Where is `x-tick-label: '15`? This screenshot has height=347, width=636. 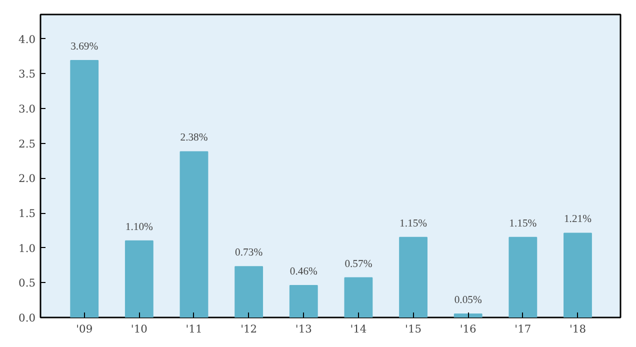 x-tick-label: '15 is located at coordinates (413, 329).